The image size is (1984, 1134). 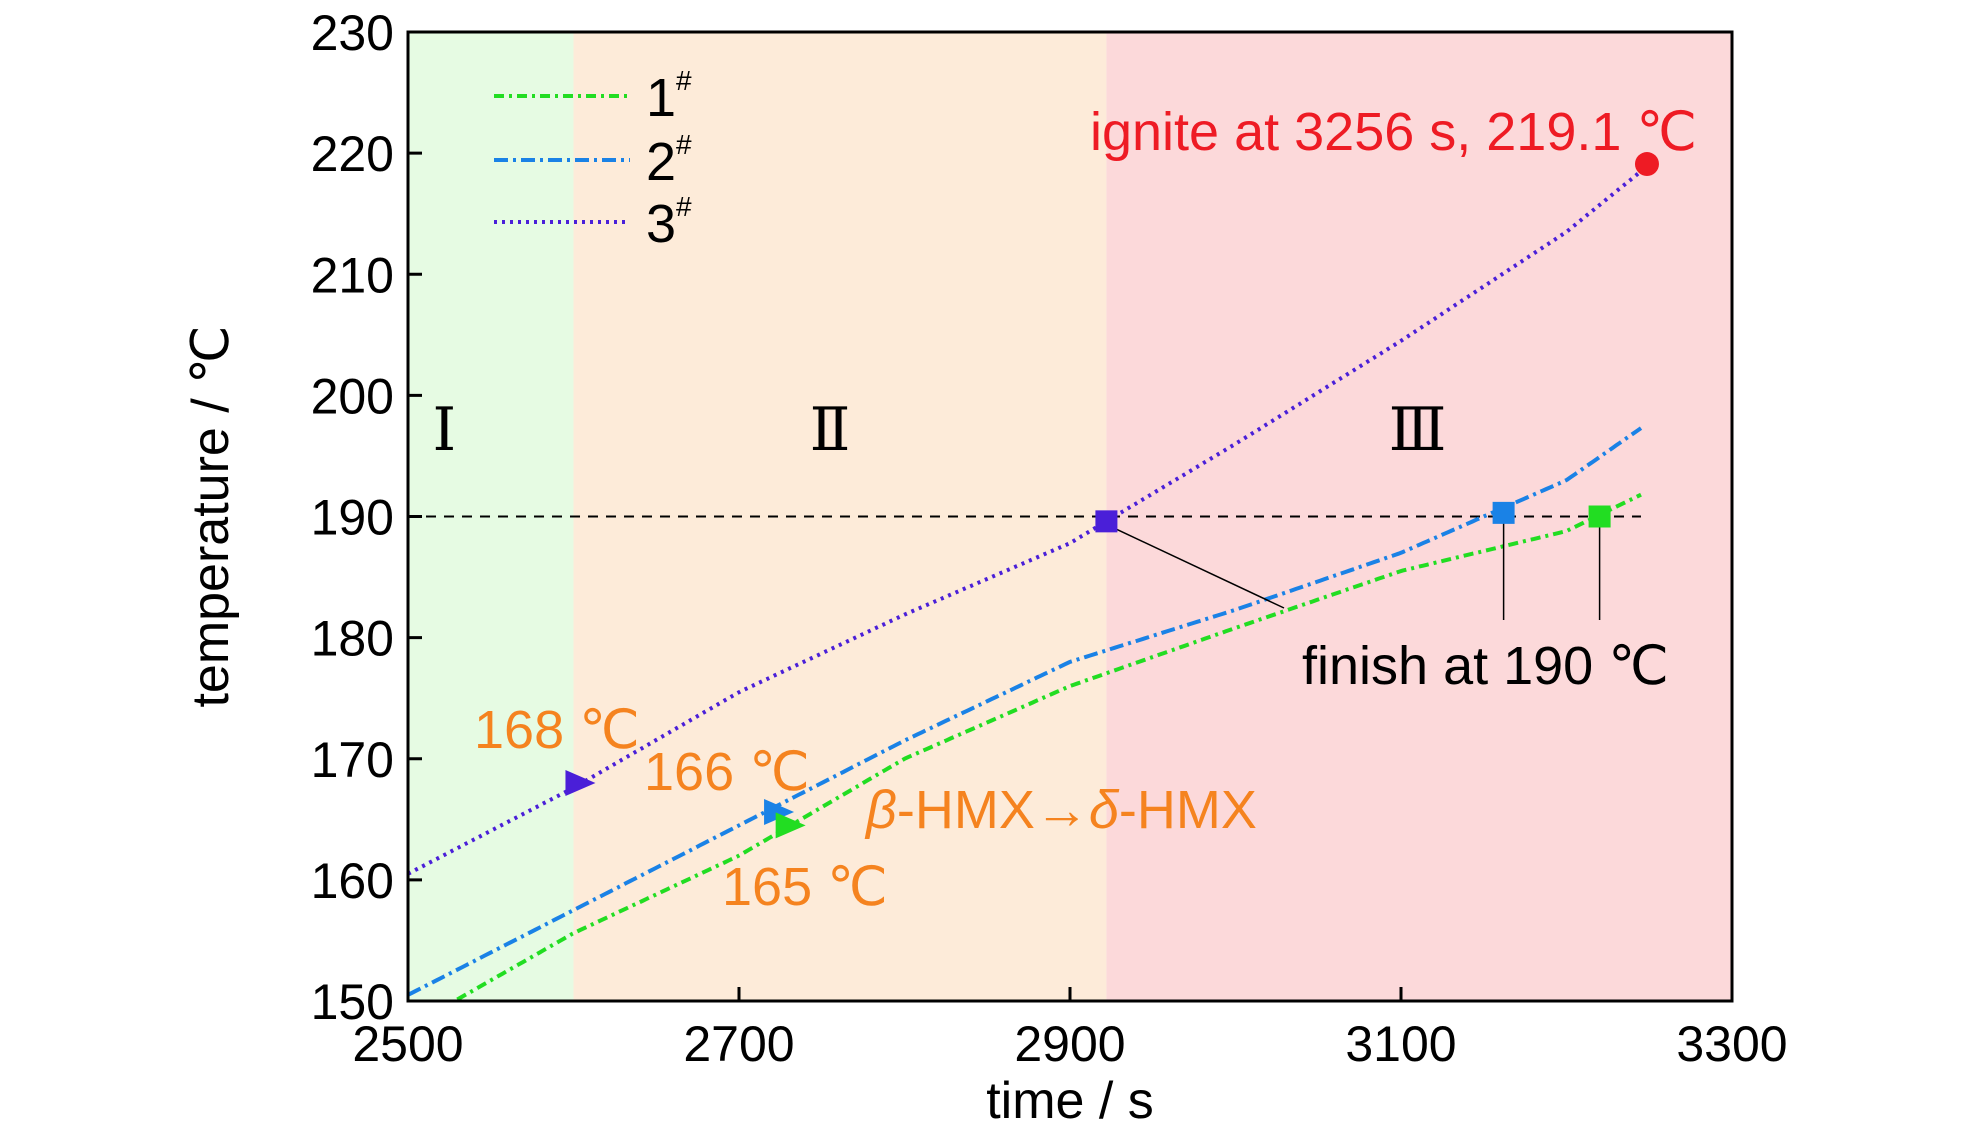 I want to click on y-tick-label-170: 170, so click(x=352, y=760).